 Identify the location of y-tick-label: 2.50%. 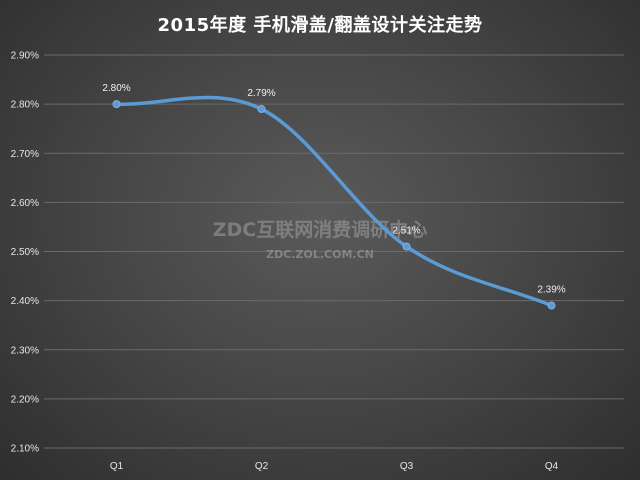
(25, 252).